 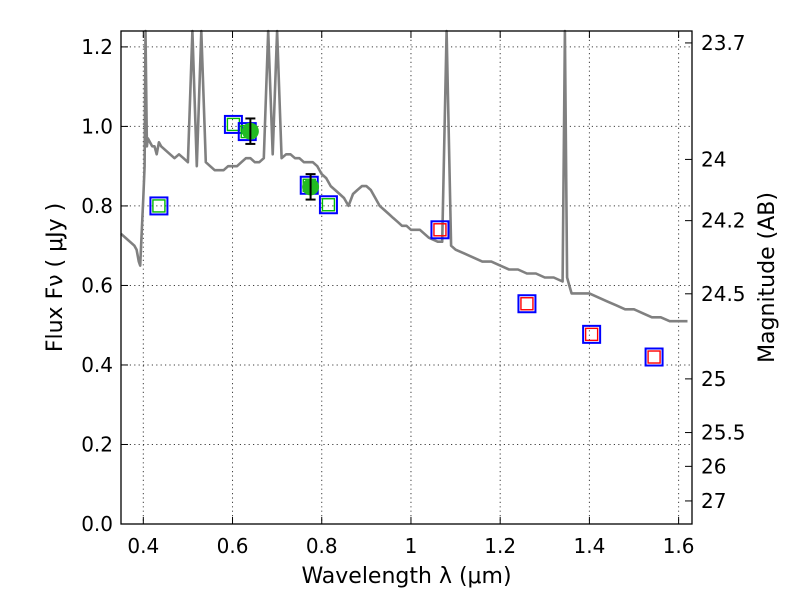 I want to click on right-tick-label: 24.5, so click(x=723, y=294).